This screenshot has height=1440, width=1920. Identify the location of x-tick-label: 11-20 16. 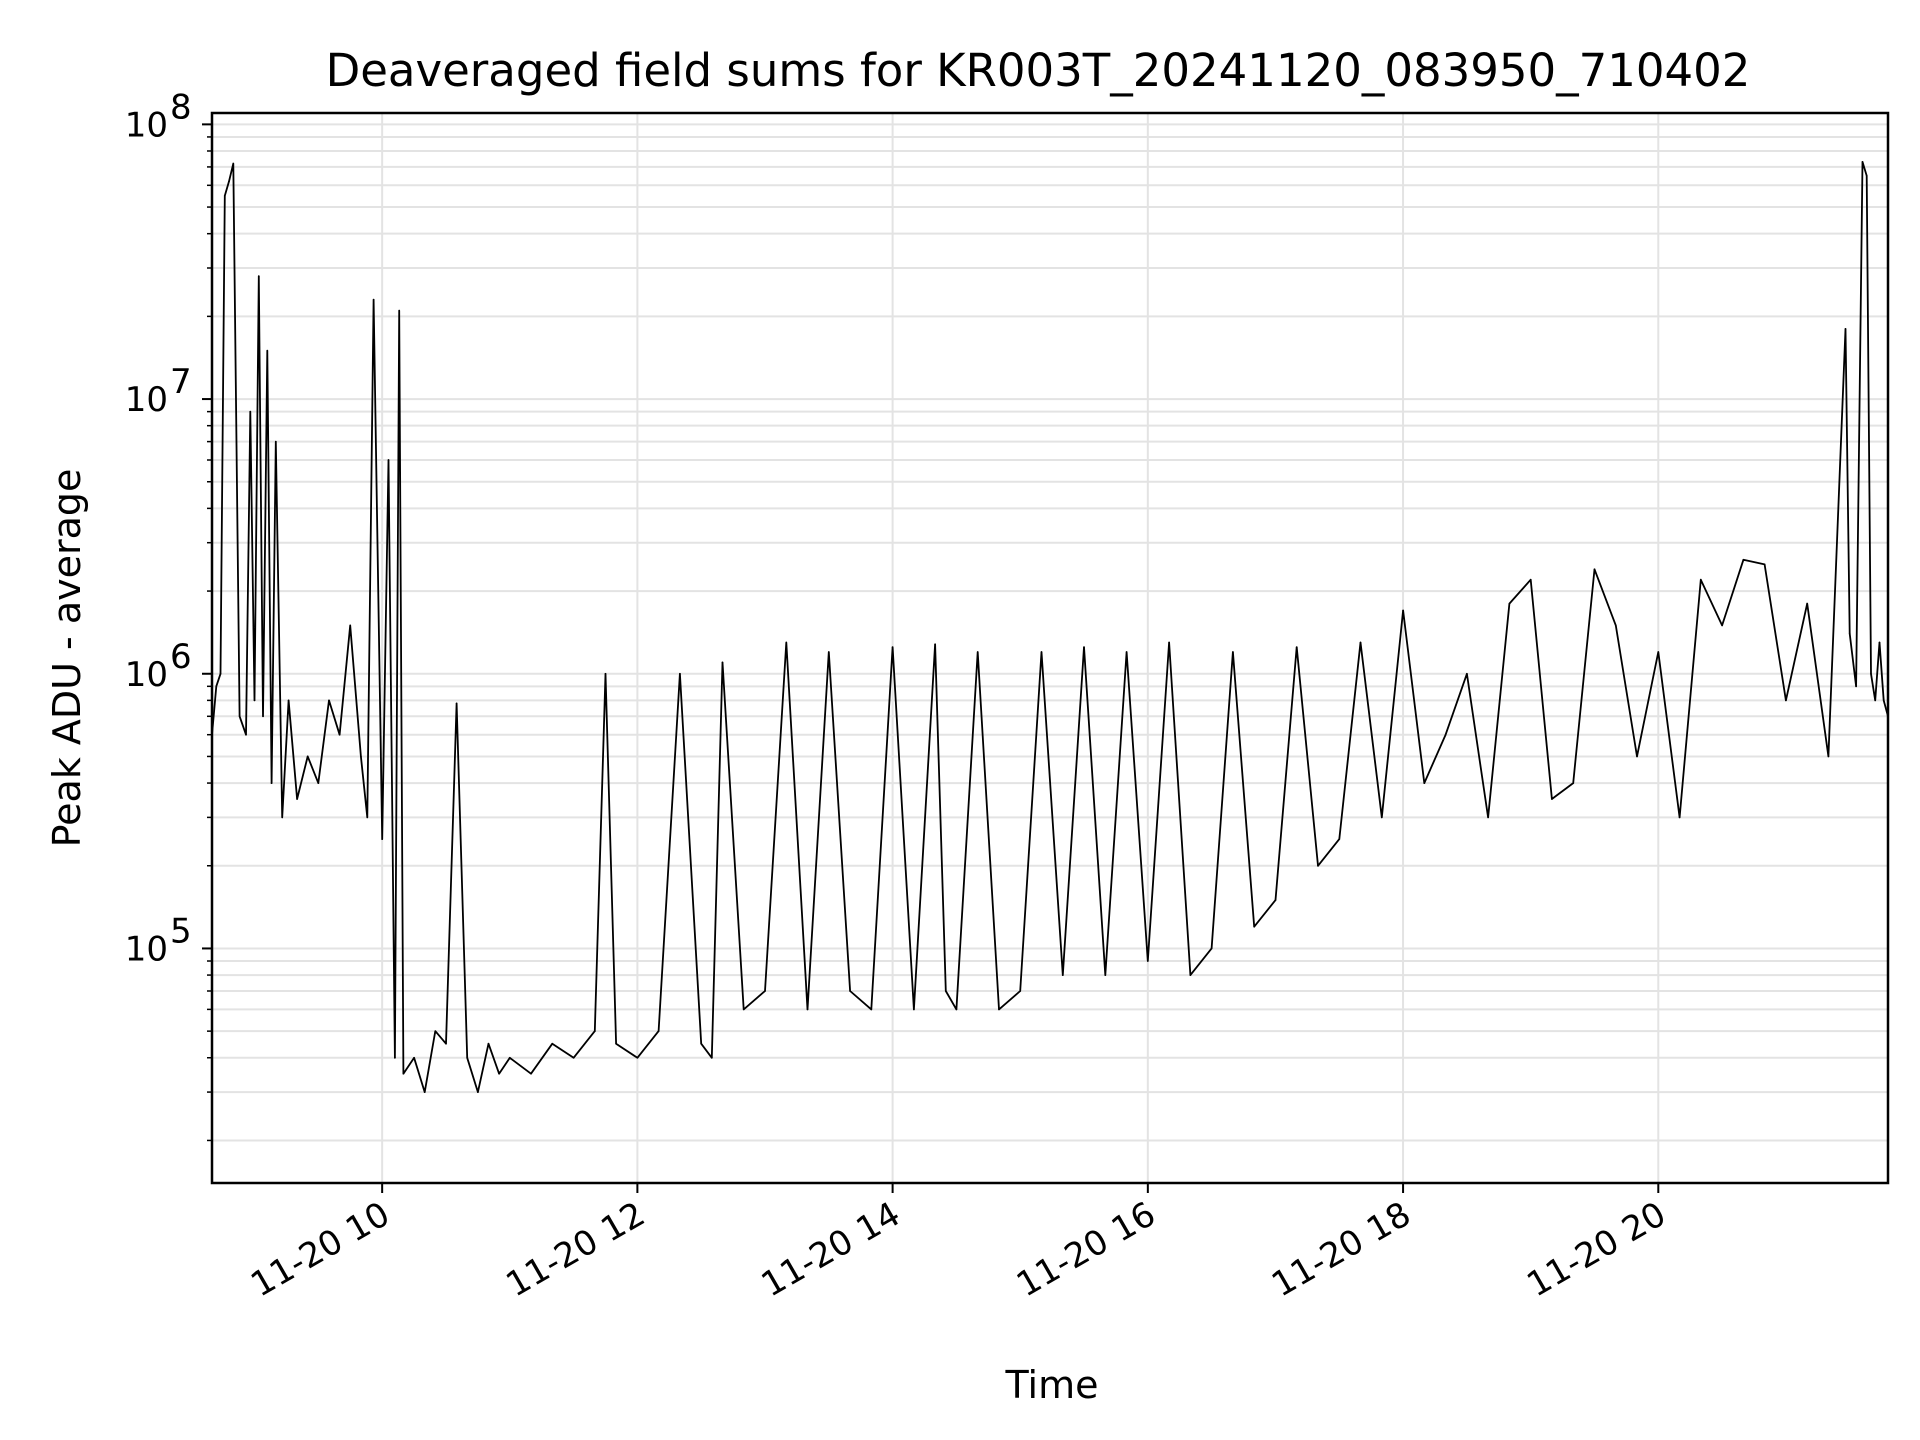
(1086, 1249).